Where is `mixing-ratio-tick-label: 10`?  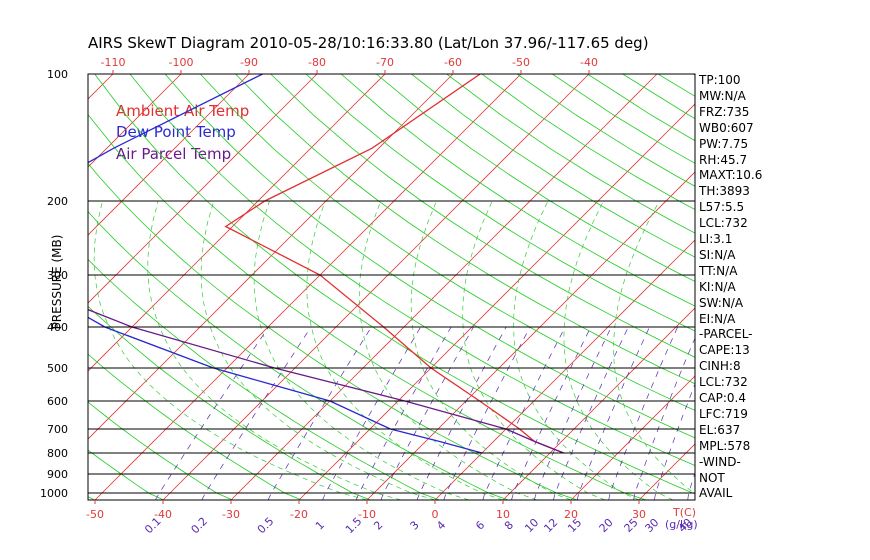 mixing-ratio-tick-label: 10 is located at coordinates (531, 525).